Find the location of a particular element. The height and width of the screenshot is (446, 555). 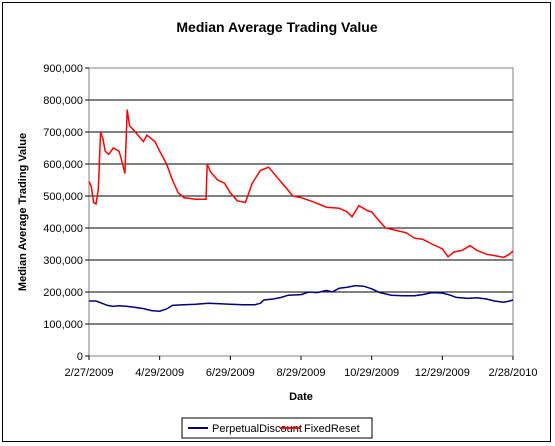

y-tick-label: 800,000 is located at coordinates (63, 101).